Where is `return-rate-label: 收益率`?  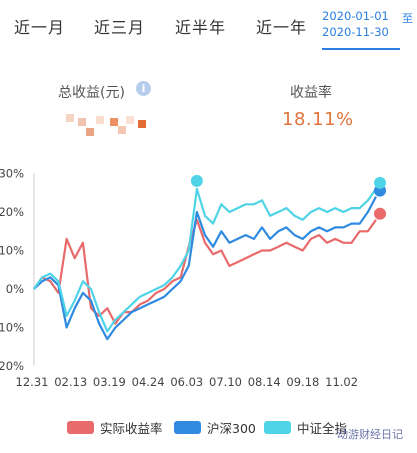
return-rate-label: 收益率 is located at coordinates (311, 93).